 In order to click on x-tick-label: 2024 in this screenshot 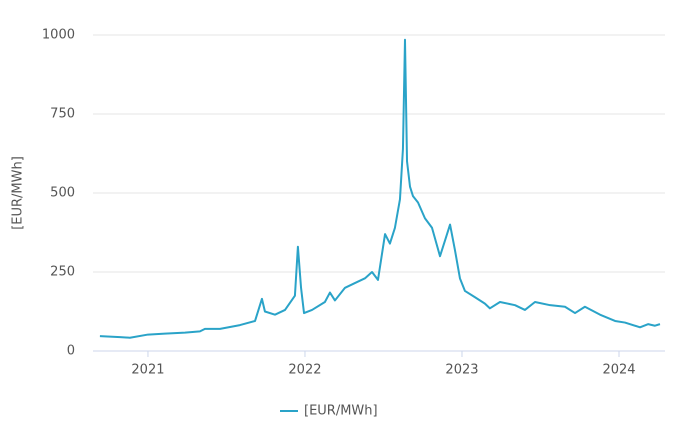, I will do `click(618, 370)`.